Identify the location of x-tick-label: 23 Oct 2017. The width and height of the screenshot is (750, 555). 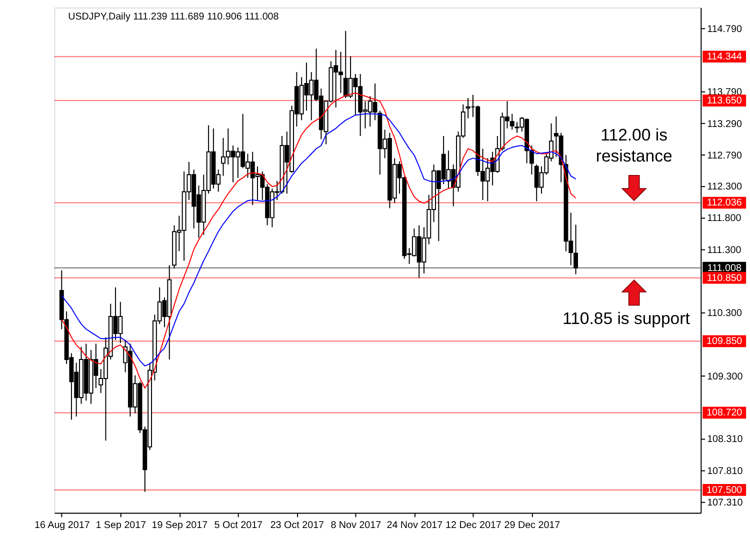
(297, 526).